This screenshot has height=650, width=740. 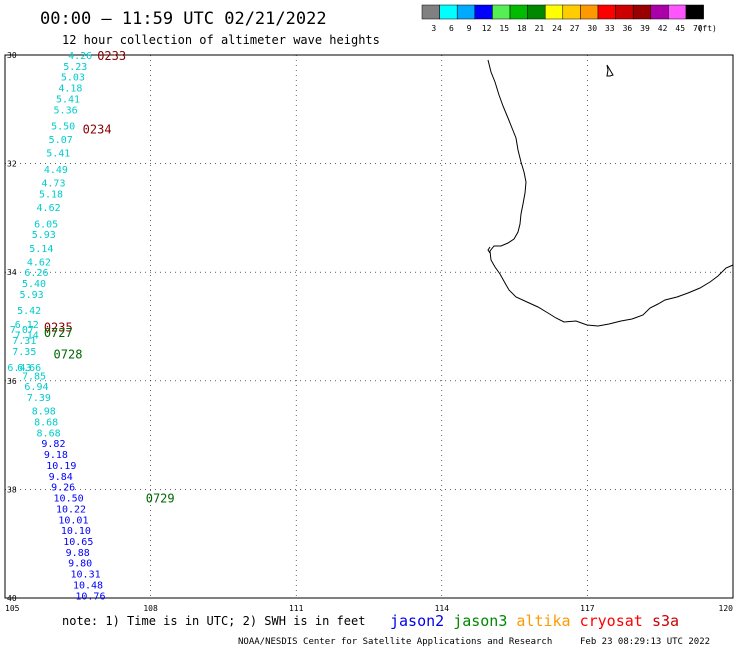 What do you see at coordinates (487, 28) in the screenshot?
I see `legend-label-12: 12` at bounding box center [487, 28].